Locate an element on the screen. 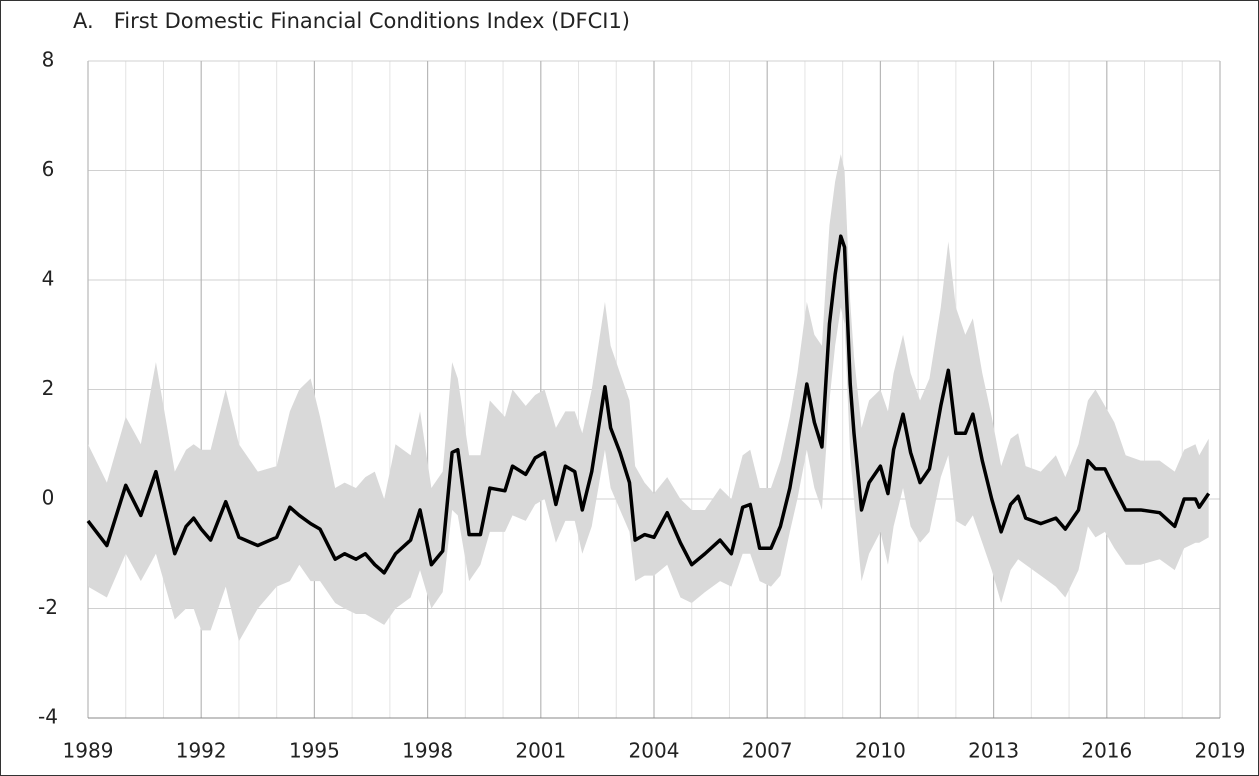 The height and width of the screenshot is (776, 1259). x-tick-label: 2010 is located at coordinates (880, 751).